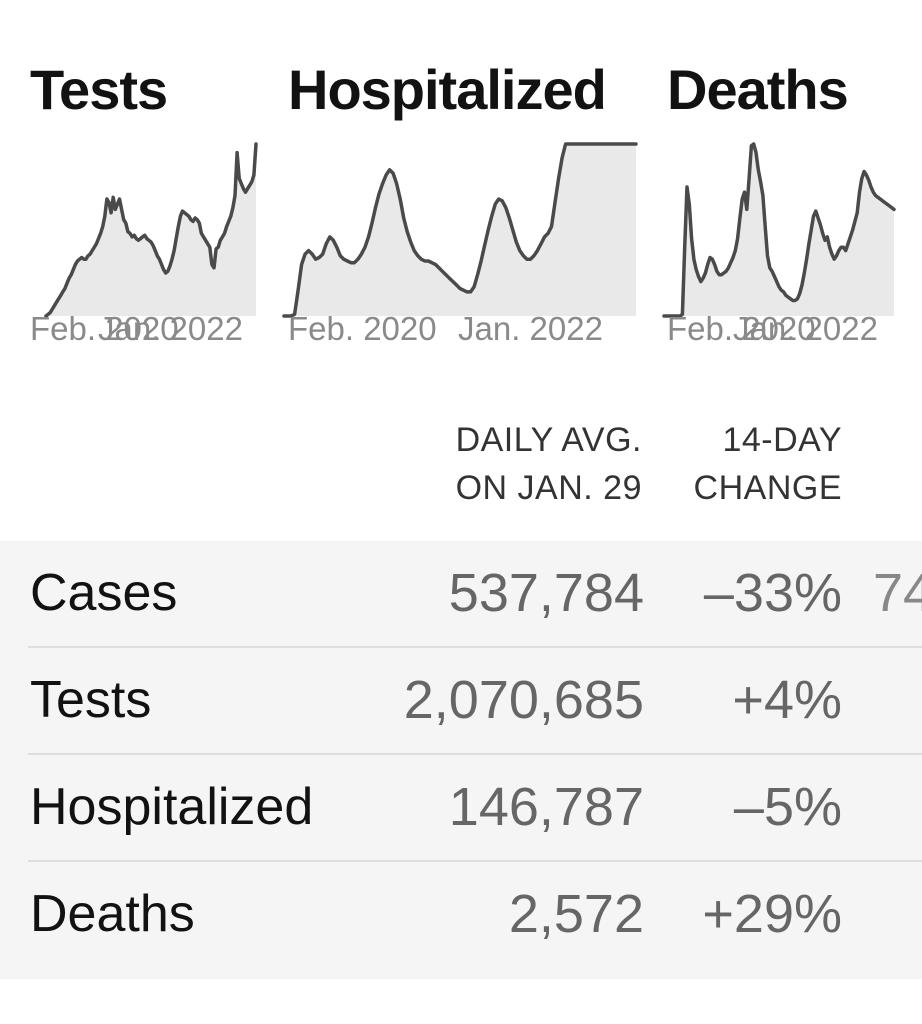  What do you see at coordinates (103, 593) in the screenshot?
I see `row-label: Cases` at bounding box center [103, 593].